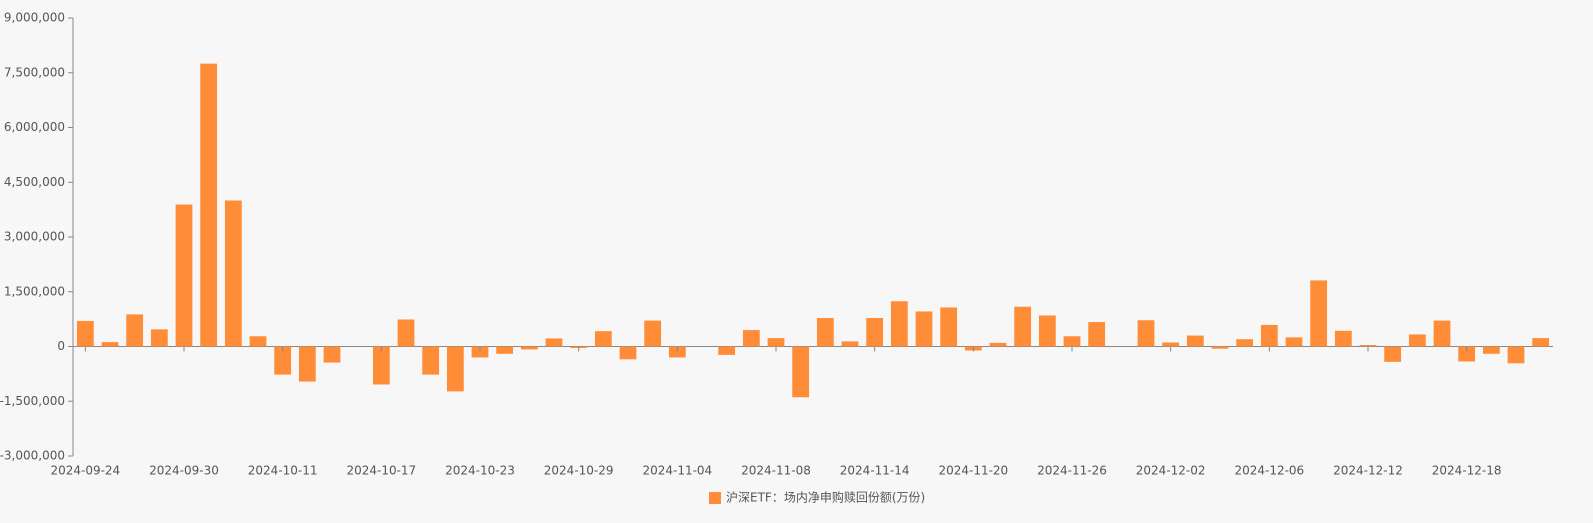 This screenshot has width=1593, height=523. I want to click on x-tick-label: 2024-09-30, so click(184, 471).